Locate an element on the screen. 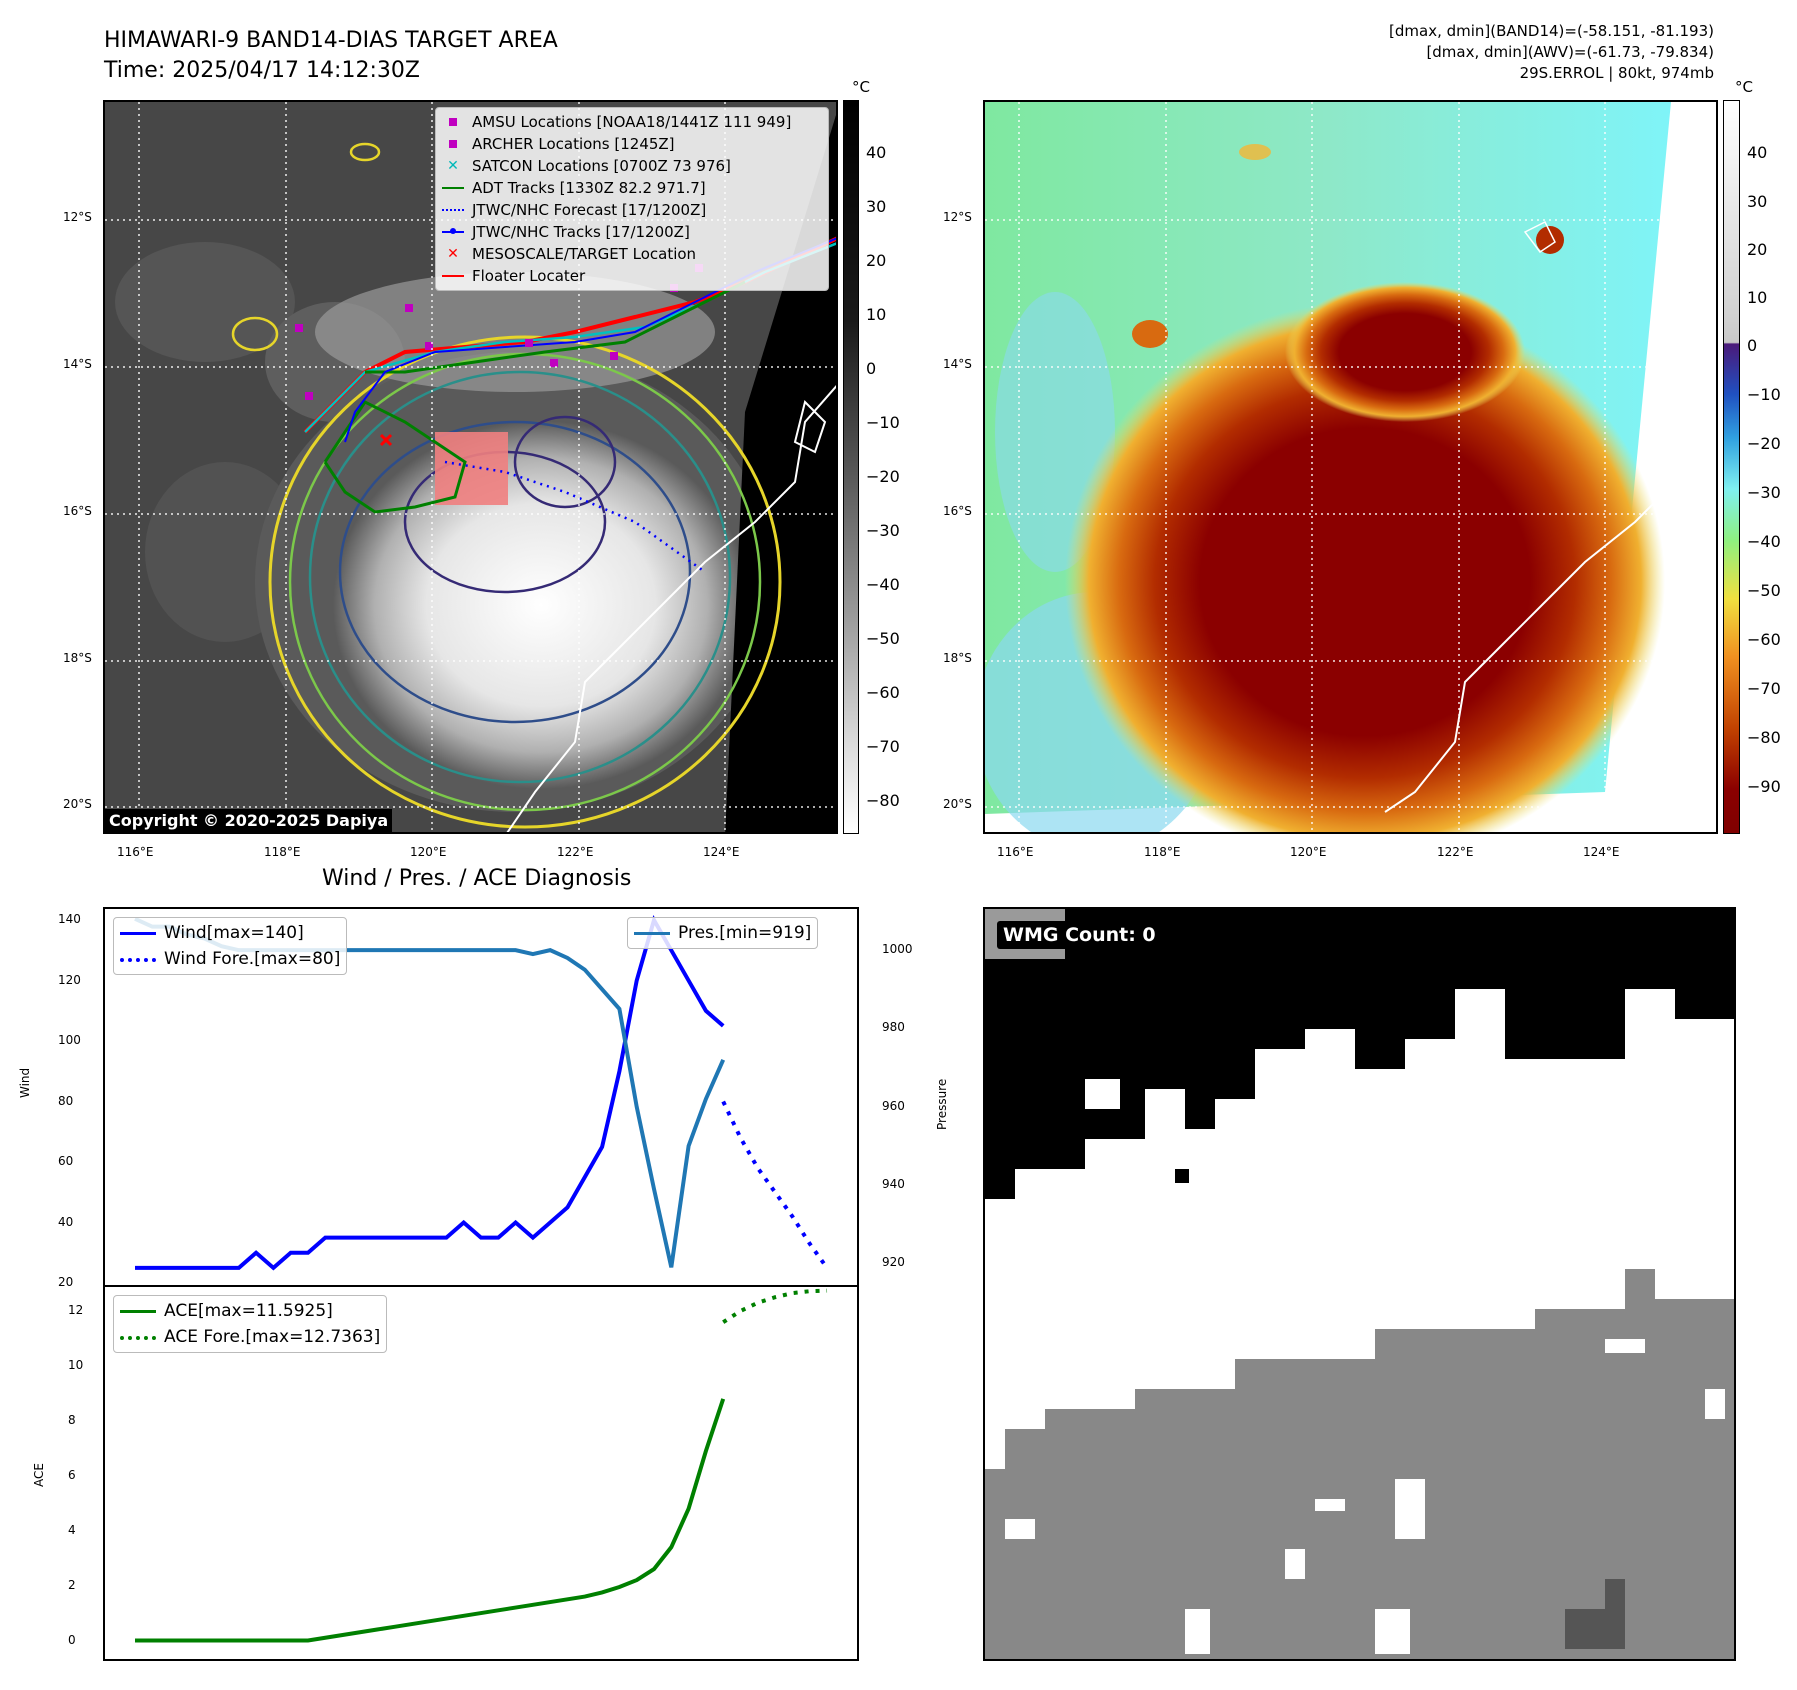  legend-label: ACE[max=11.5925] is located at coordinates (248, 1311).